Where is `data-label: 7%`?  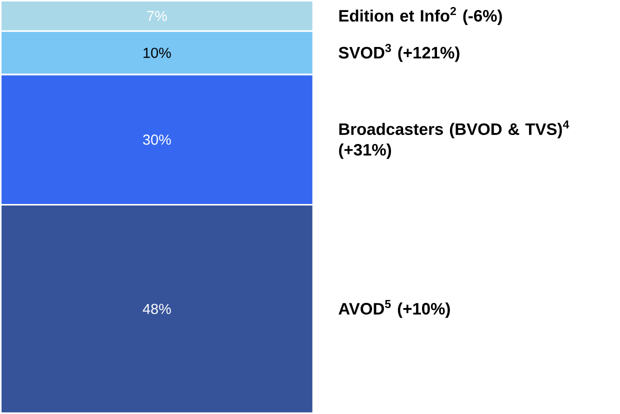
data-label: 7% is located at coordinates (157, 16).